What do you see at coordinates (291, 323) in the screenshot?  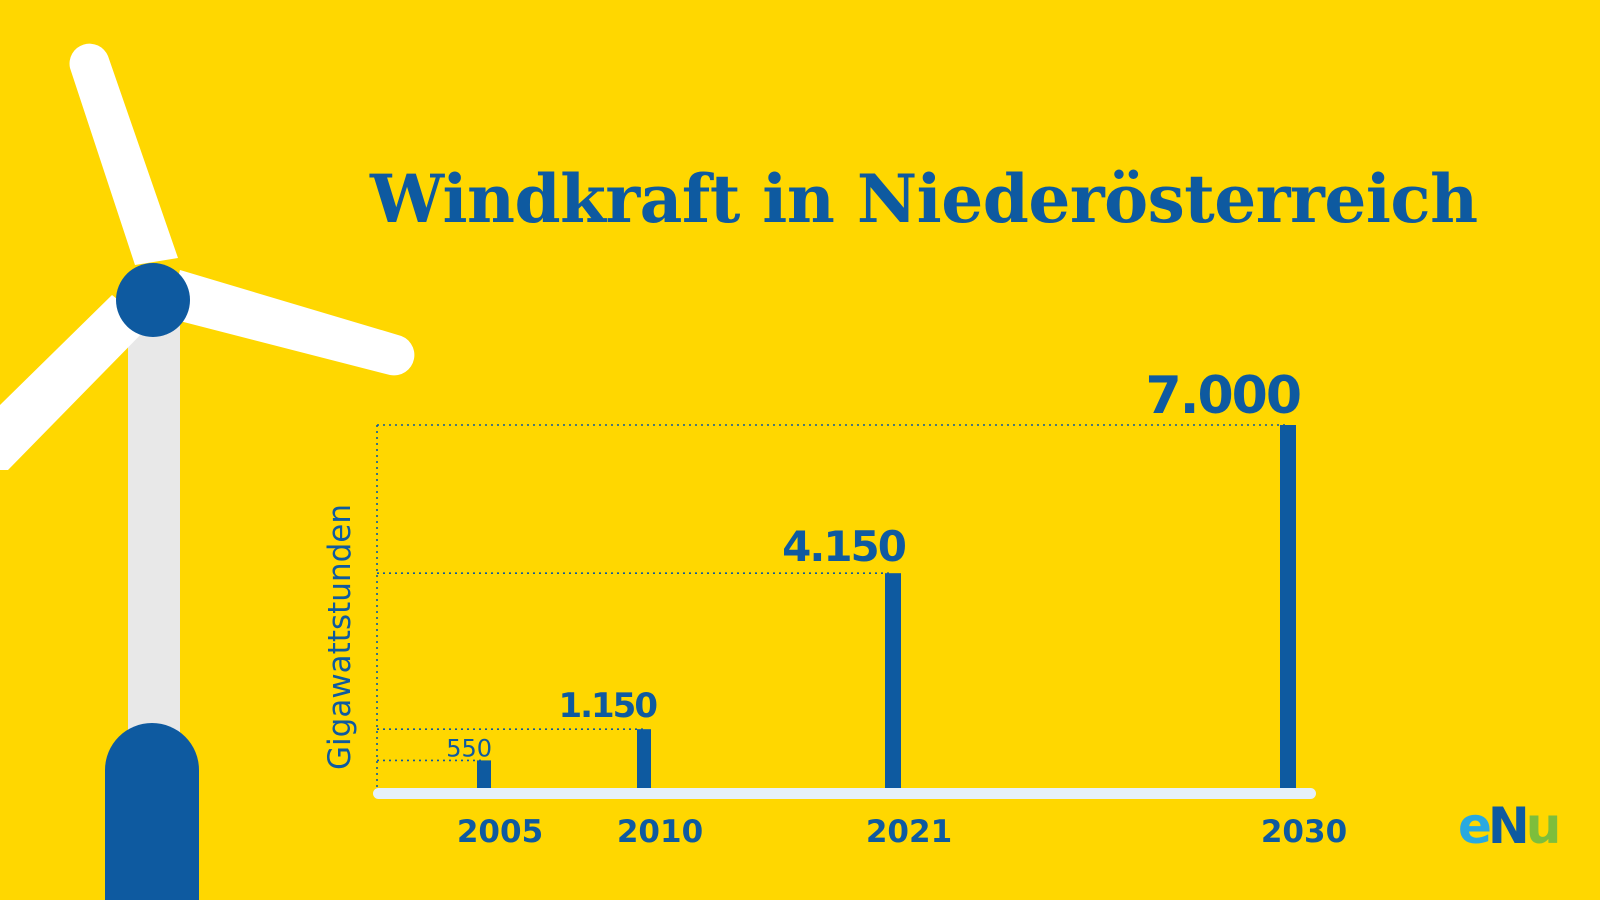 I see `turbine-blade-right` at bounding box center [291, 323].